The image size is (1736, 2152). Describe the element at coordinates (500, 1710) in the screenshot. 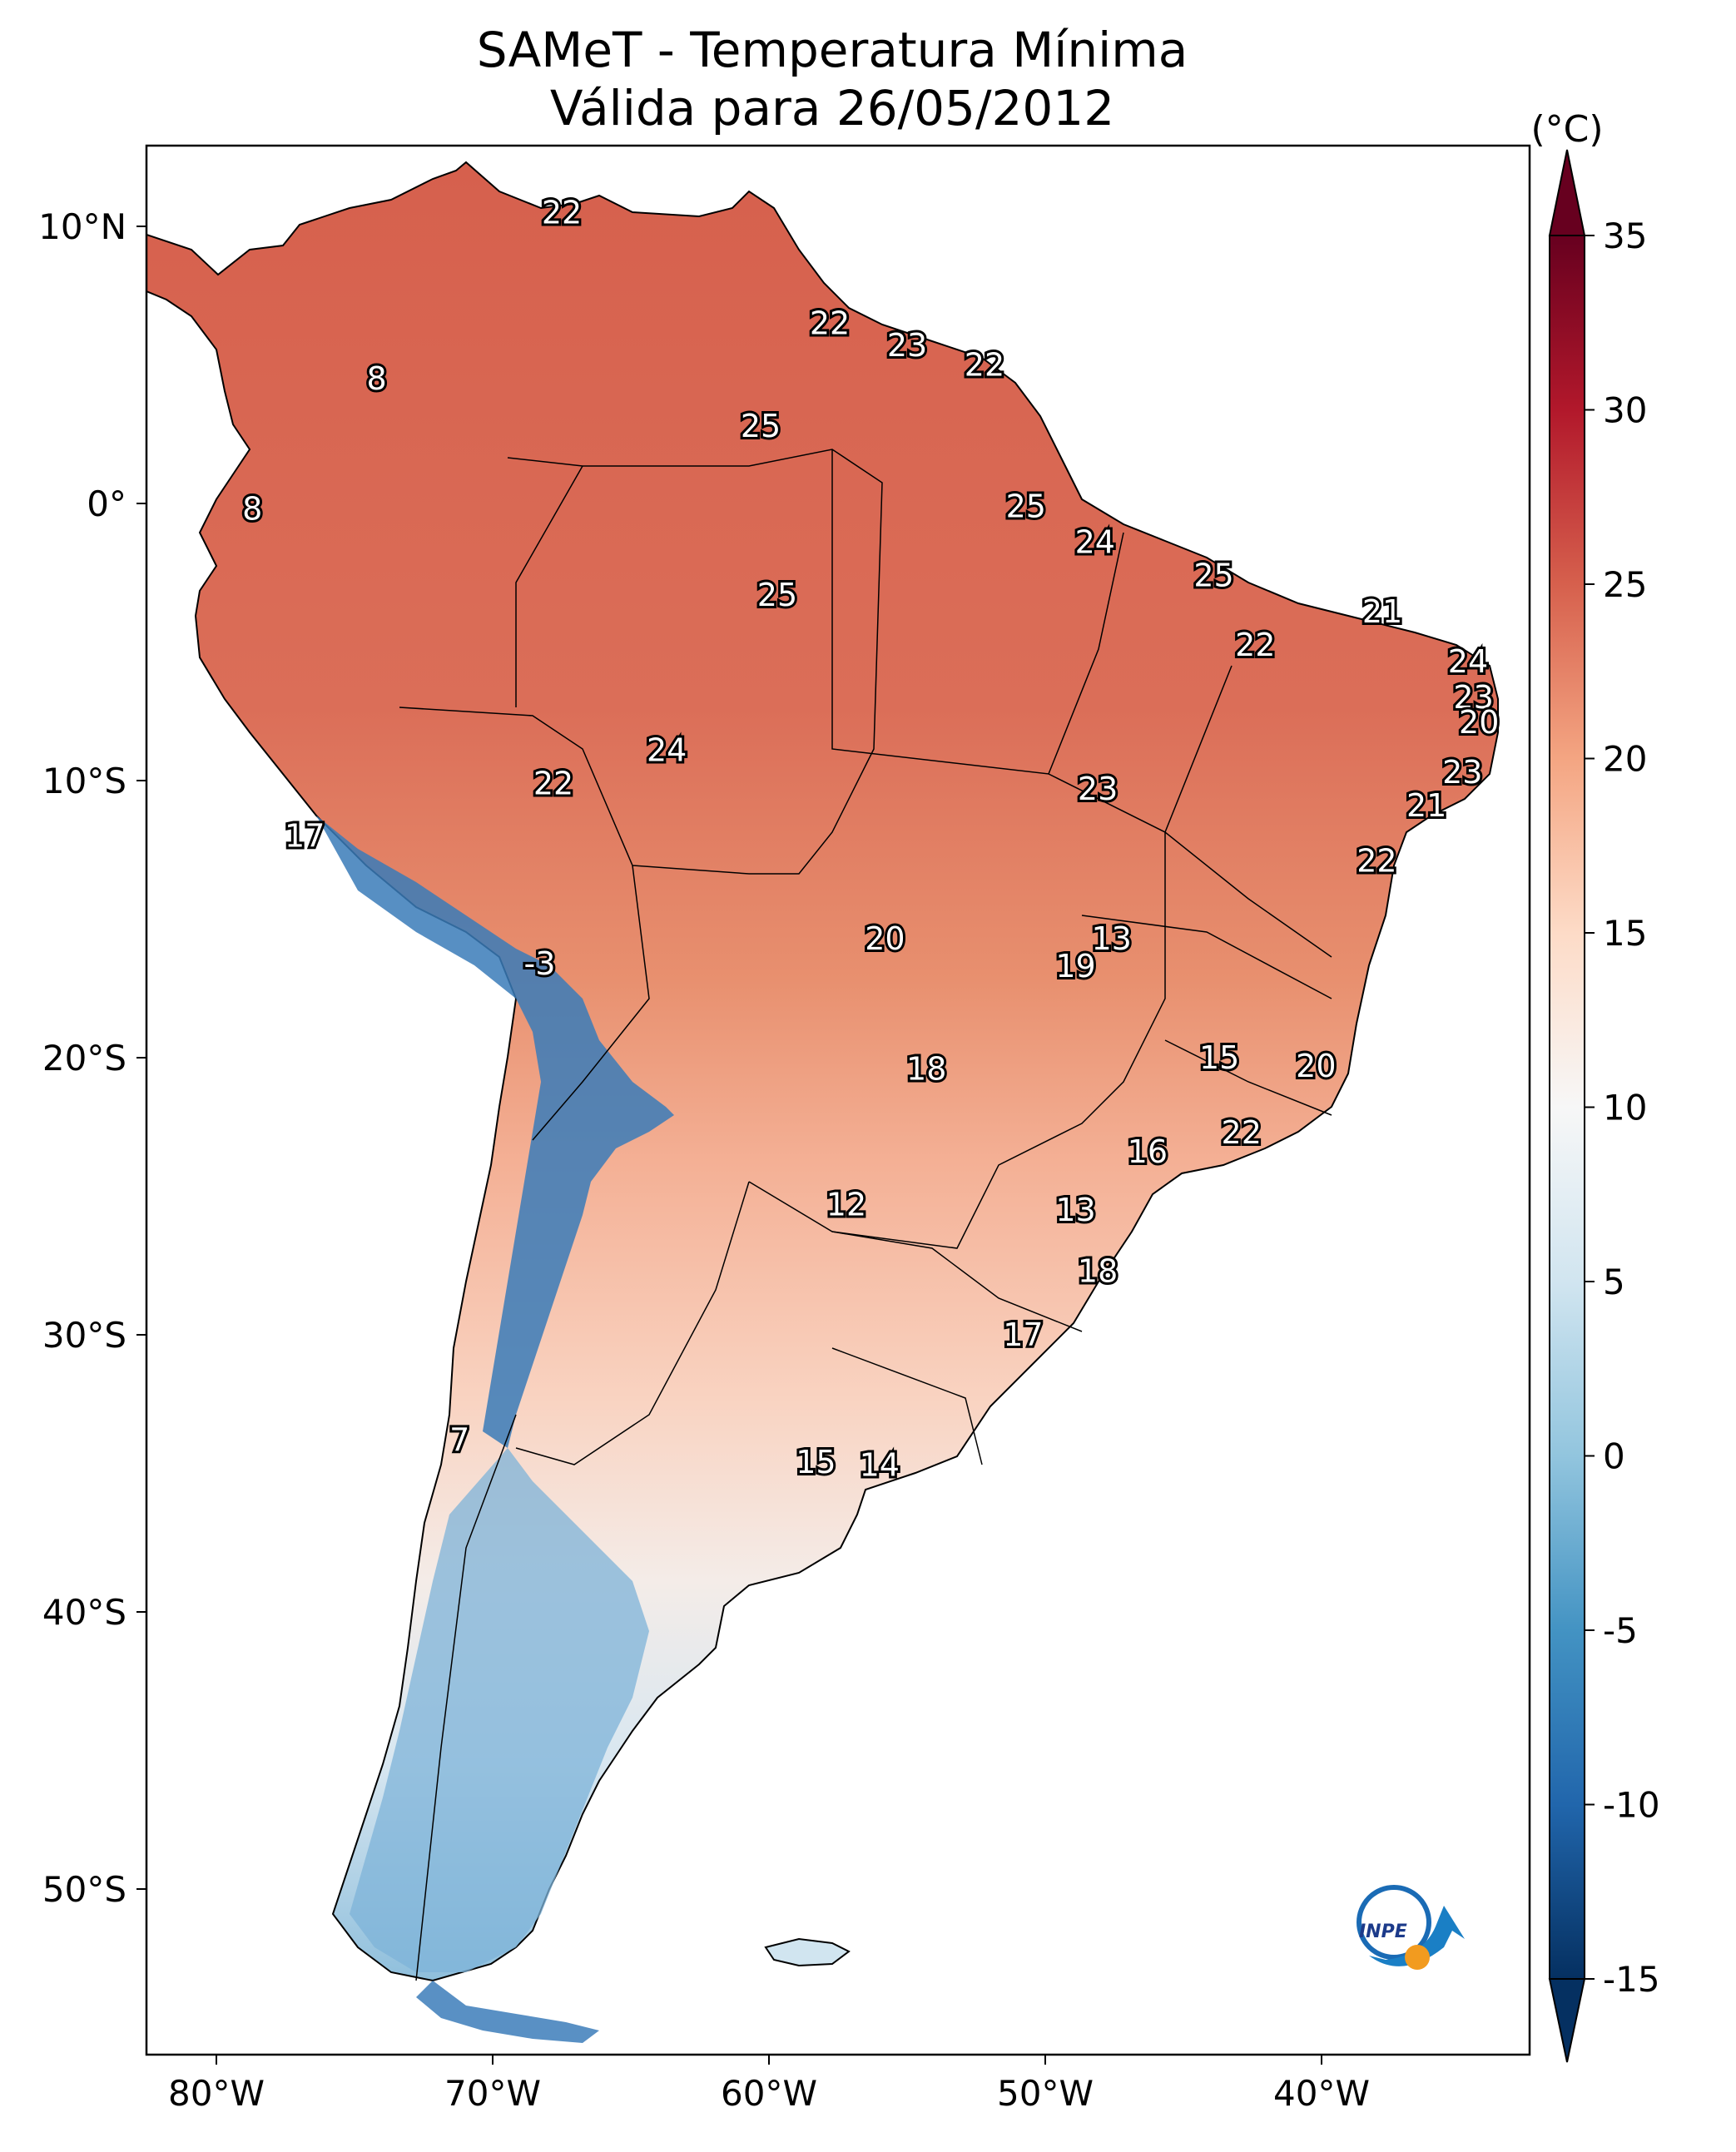

I see `patagonia-cold-region` at that location.